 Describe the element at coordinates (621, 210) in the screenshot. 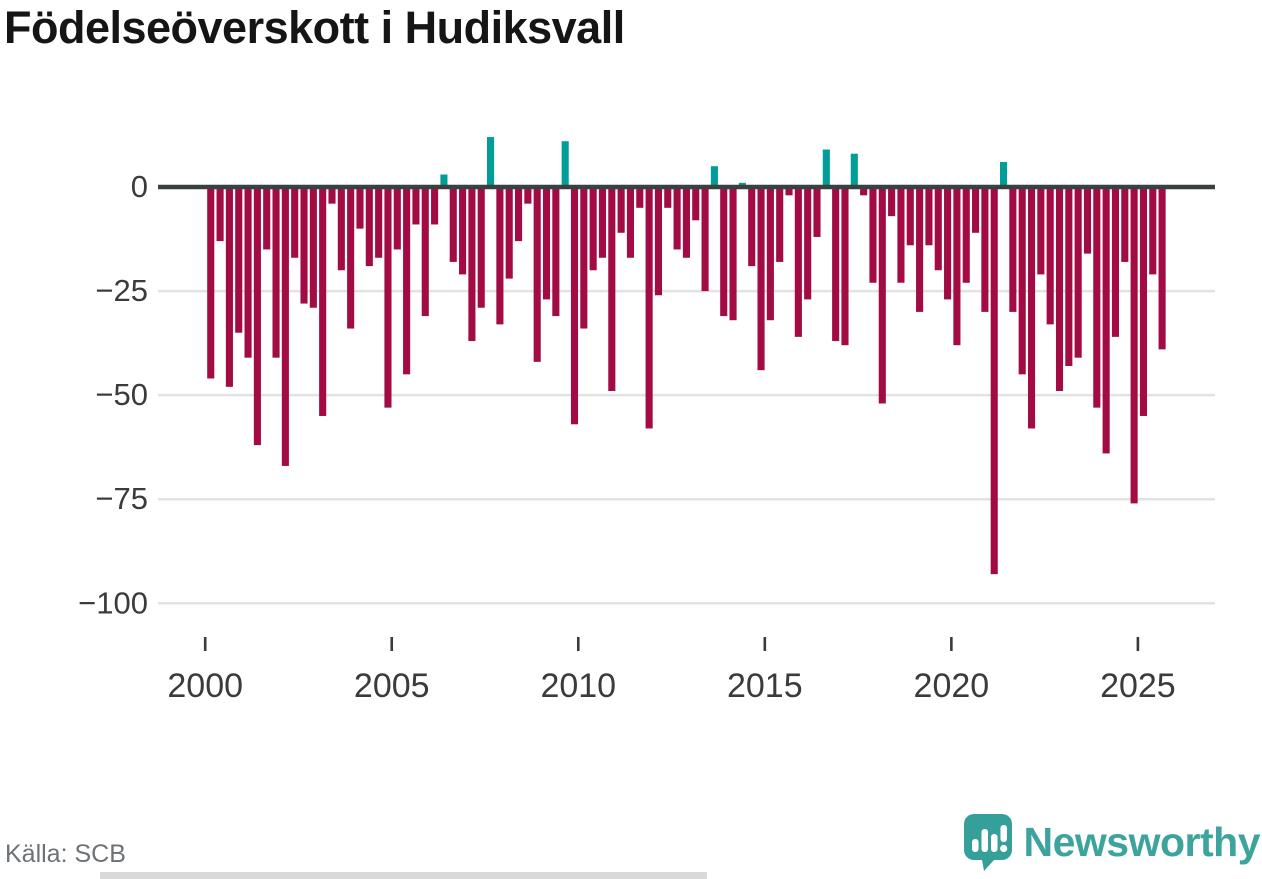

I see `bar-2011-Q1` at that location.